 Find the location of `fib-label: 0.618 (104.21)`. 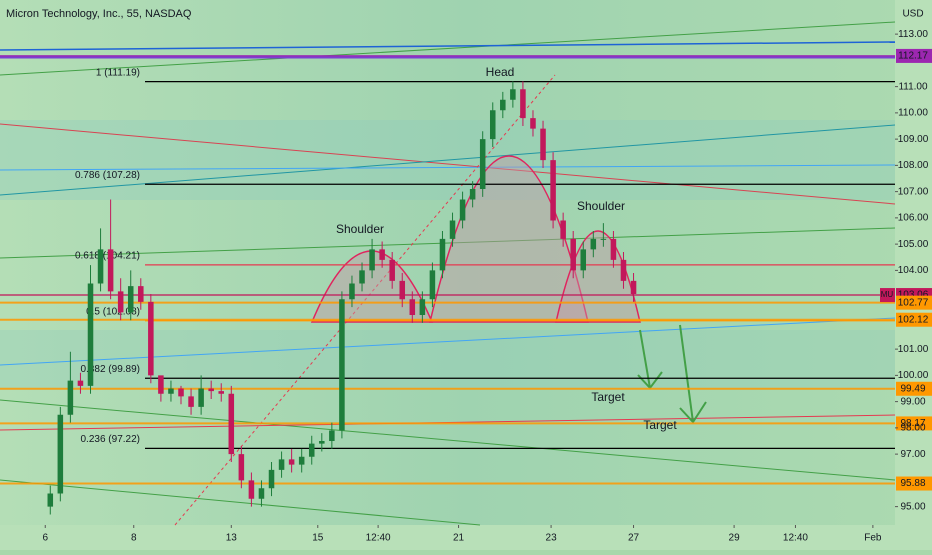

fib-label: 0.618 (104.21) is located at coordinates (107, 256).